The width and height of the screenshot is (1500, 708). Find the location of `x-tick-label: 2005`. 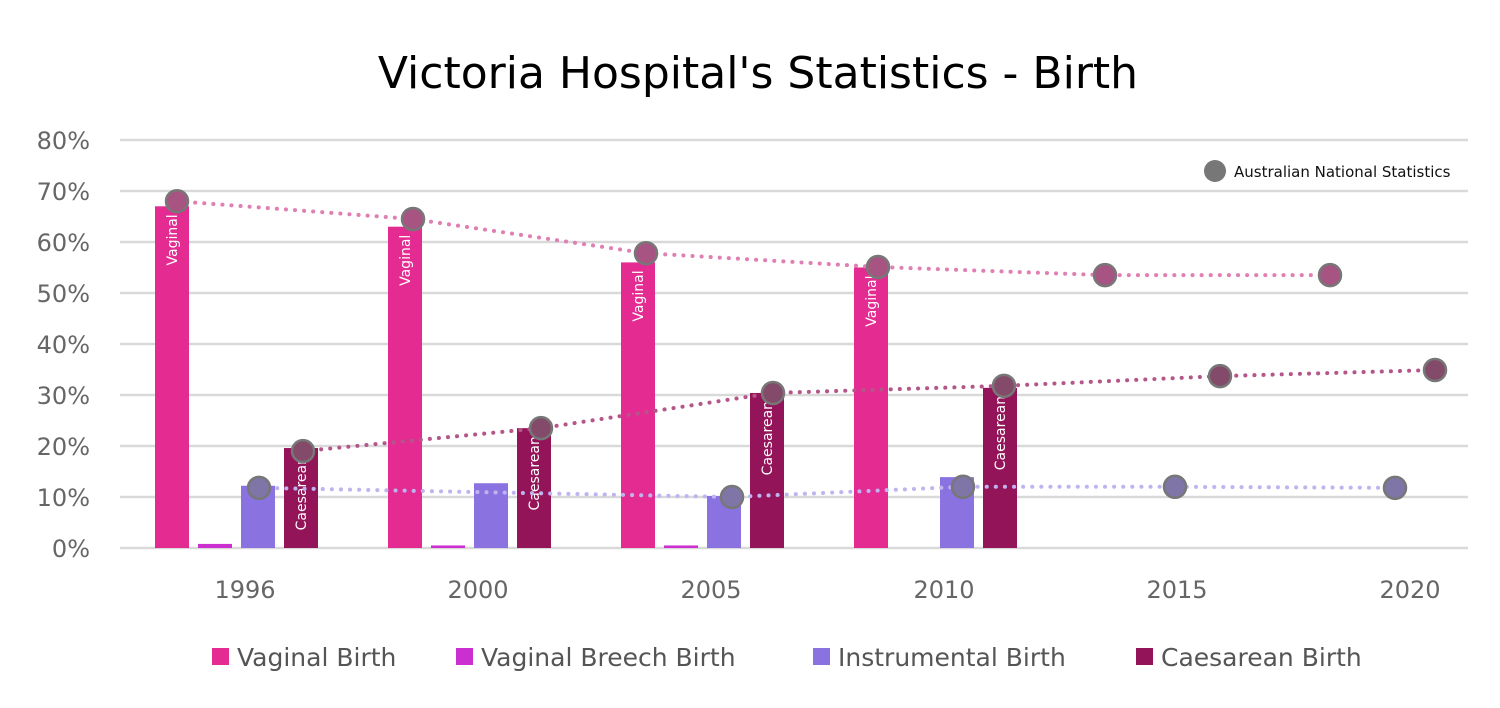

x-tick-label: 2005 is located at coordinates (710, 590).